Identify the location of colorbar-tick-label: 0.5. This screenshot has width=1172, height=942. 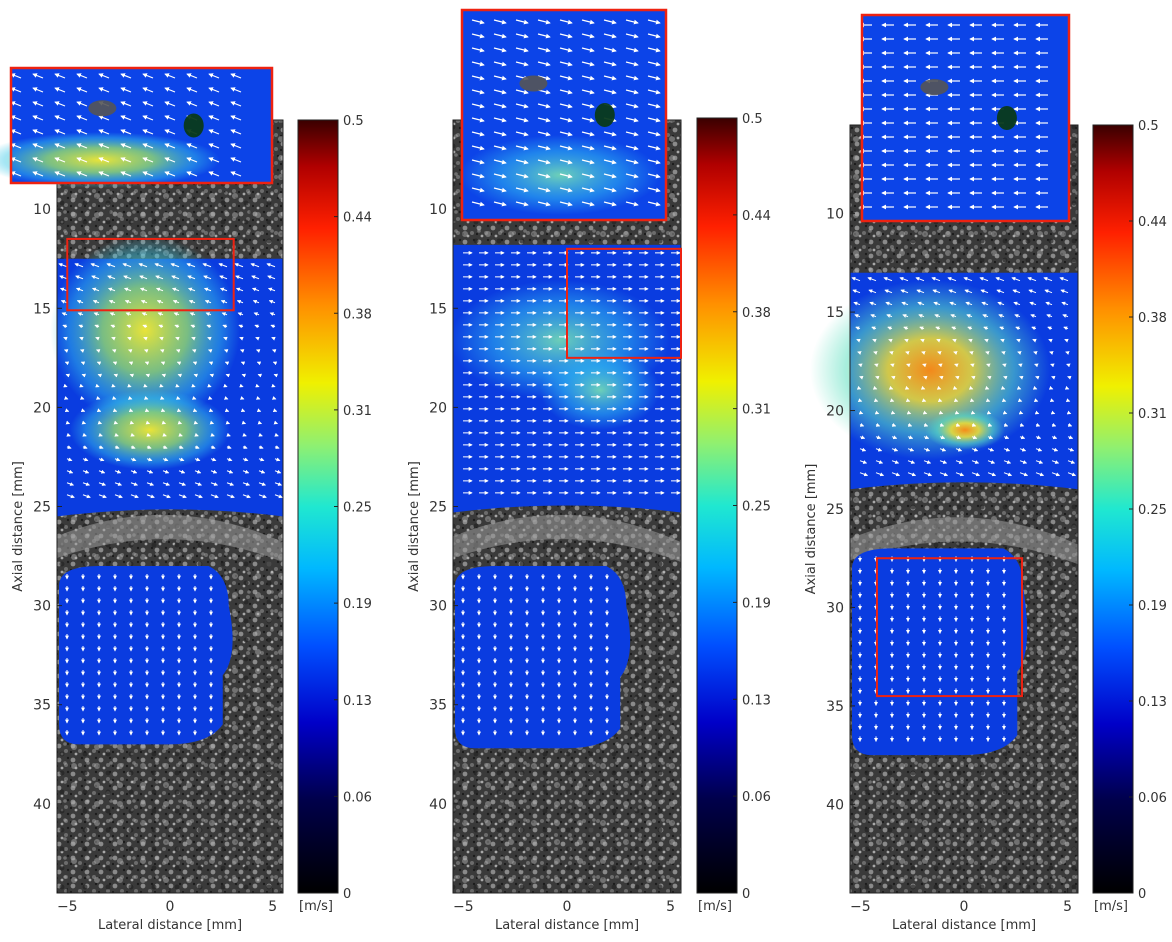
(752, 119).